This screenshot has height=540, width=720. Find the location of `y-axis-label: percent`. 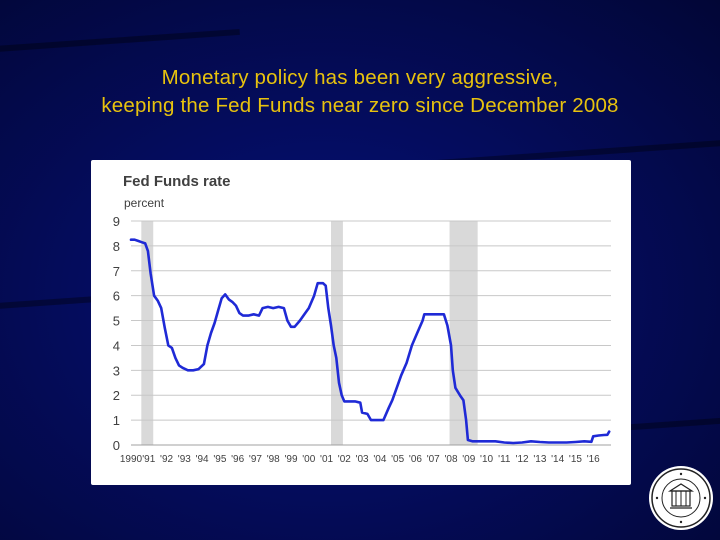

y-axis-label: percent is located at coordinates (144, 203).